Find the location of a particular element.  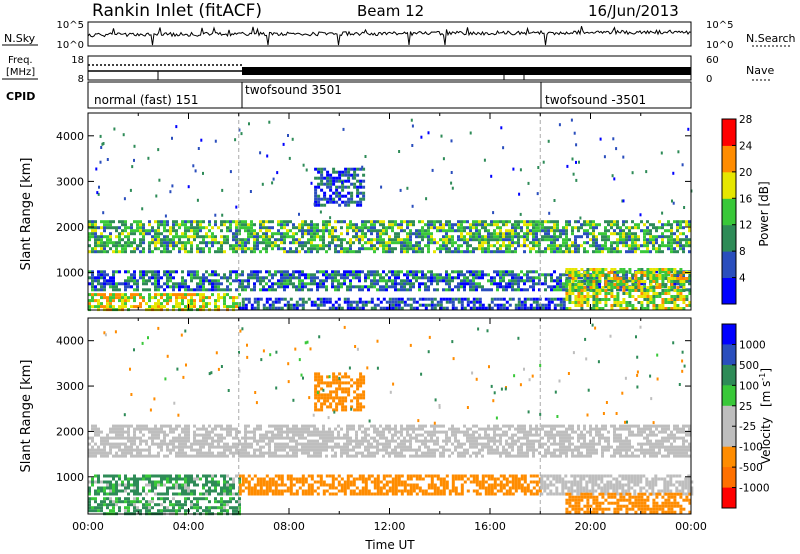

nsearch-tick-top: 10^5 is located at coordinates (719, 25).